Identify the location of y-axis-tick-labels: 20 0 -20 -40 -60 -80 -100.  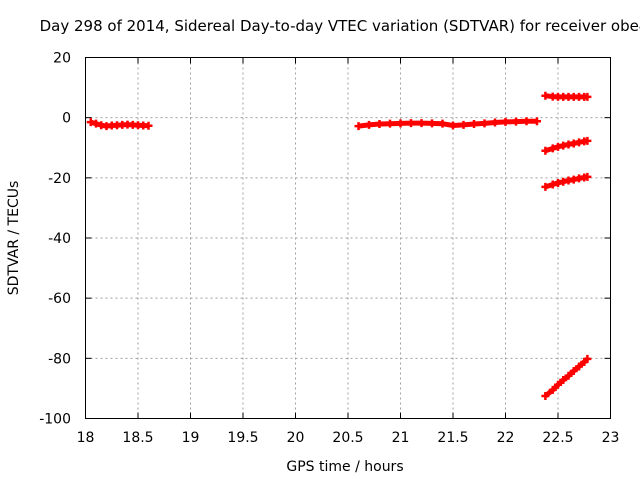
(55, 239).